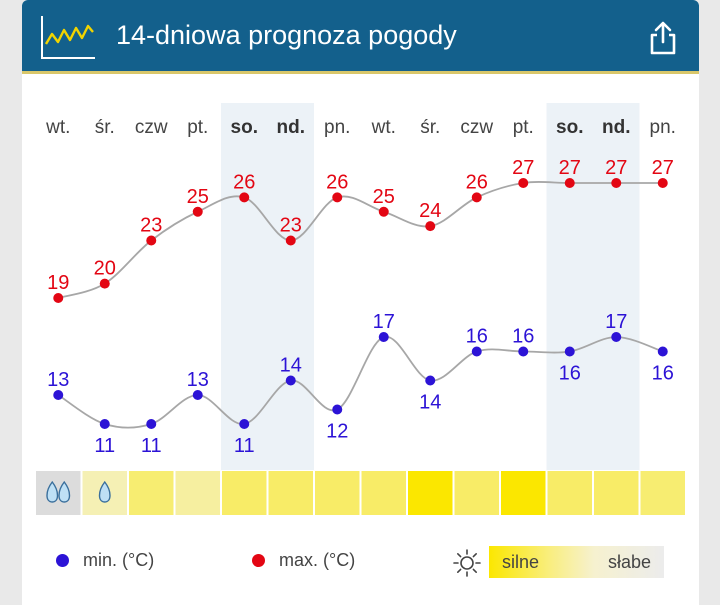 This screenshot has height=605, width=720. What do you see at coordinates (629, 561) in the screenshot?
I see `sun-weak-label: słabe` at bounding box center [629, 561].